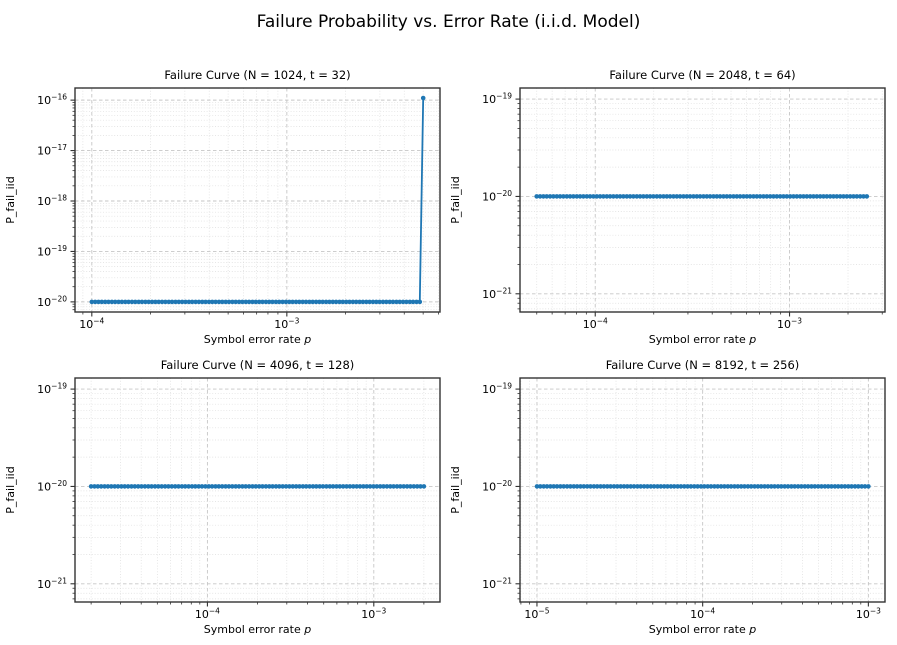 The width and height of the screenshot is (897, 645). Describe the element at coordinates (52, 150) in the screenshot. I see `y-tick-label: 10−17` at that location.